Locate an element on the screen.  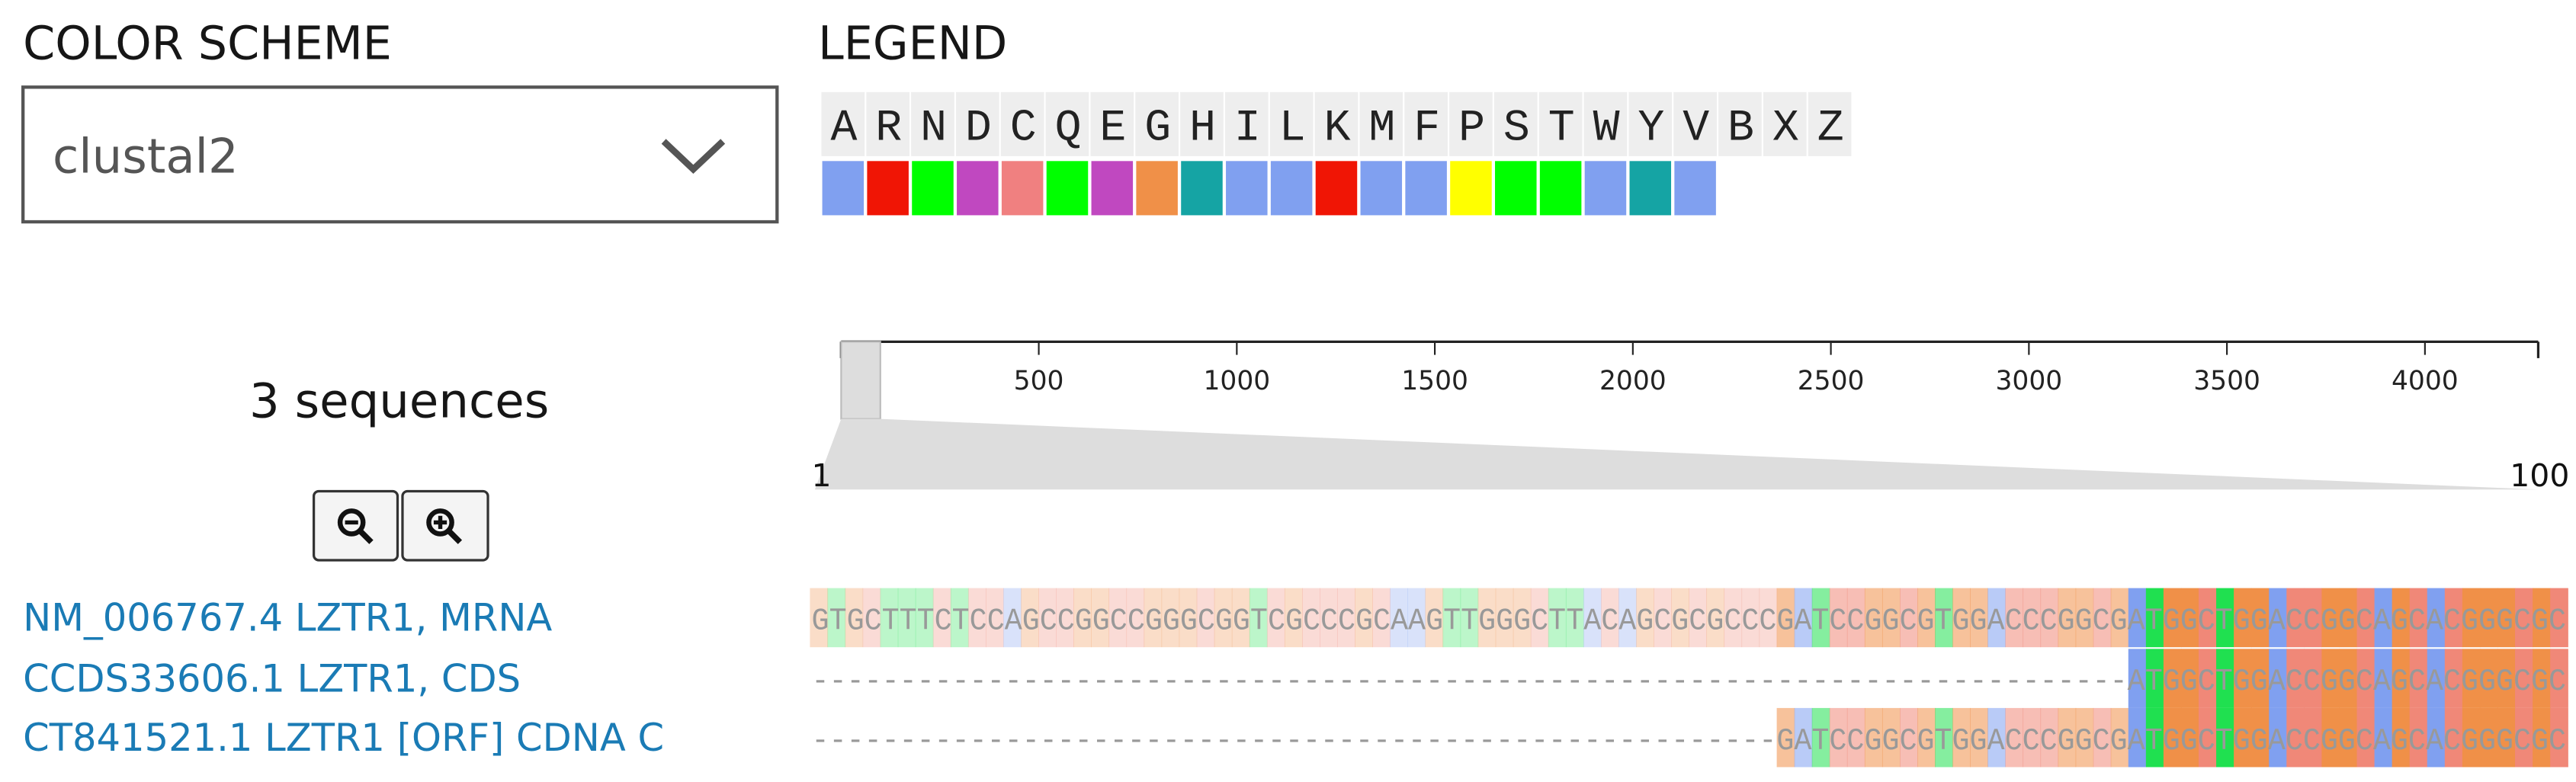
sequence-name: CT841521.1 LZTR1 [ORF] CDNA C is located at coordinates (343, 738).